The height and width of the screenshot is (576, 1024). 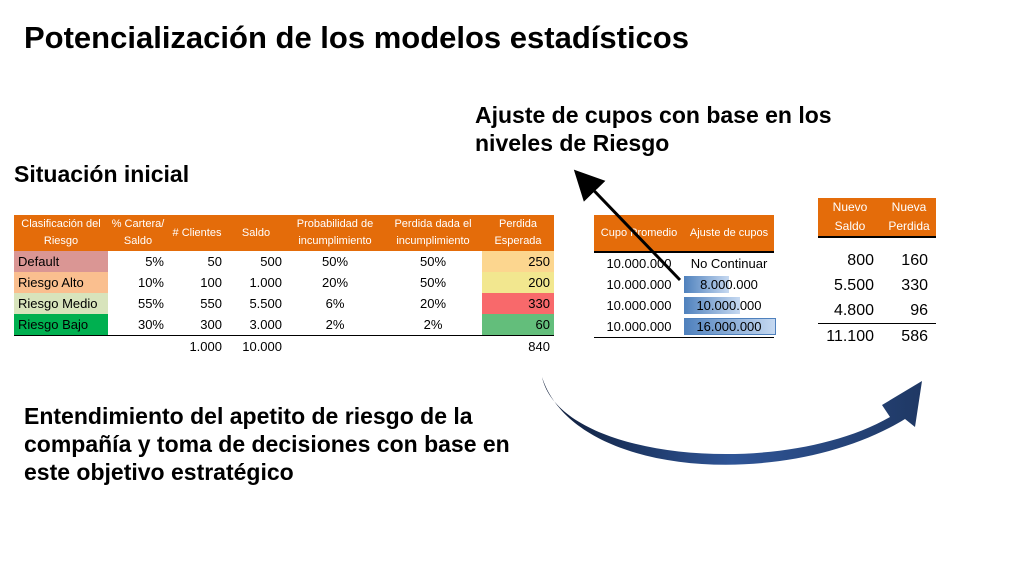 What do you see at coordinates (61, 282) in the screenshot?
I see `risk-label-cell: Riesgo Alto` at bounding box center [61, 282].